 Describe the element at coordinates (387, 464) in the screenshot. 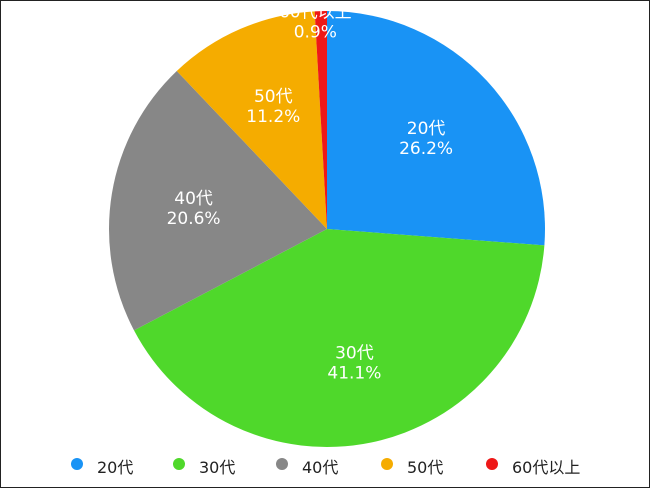

I see `legend-swatch-50s` at that location.